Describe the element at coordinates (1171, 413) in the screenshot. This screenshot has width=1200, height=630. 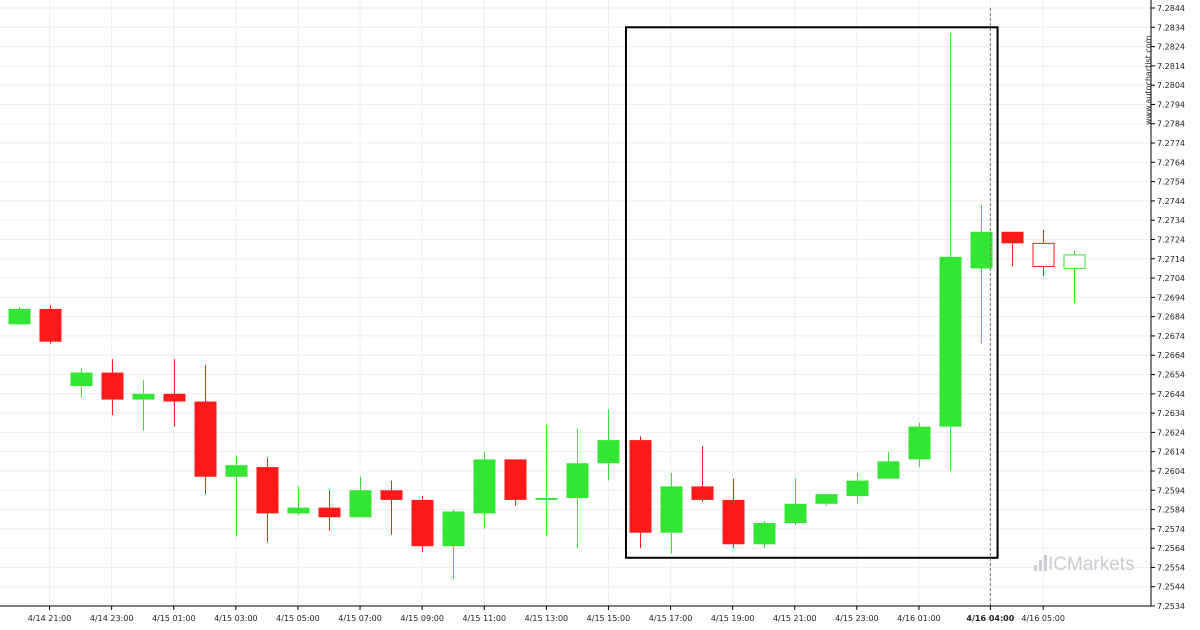
I see `y-tick-label: 7.2634` at that location.